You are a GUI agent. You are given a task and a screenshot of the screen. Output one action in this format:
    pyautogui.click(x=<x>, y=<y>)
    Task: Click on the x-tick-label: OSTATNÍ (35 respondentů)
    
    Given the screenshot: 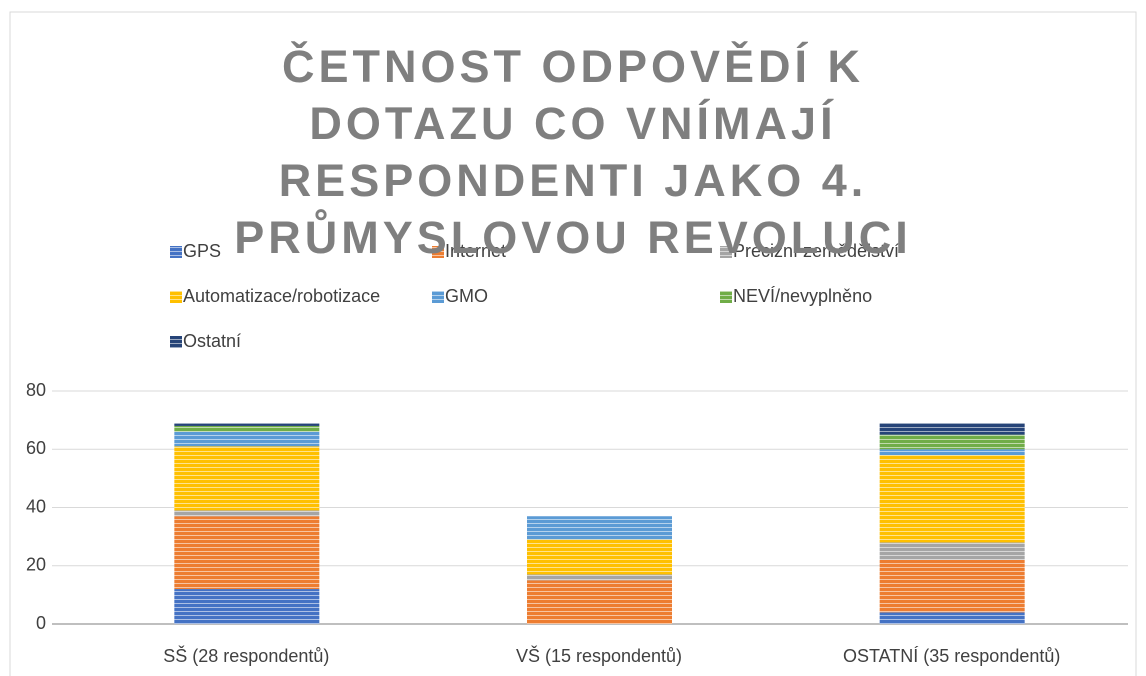 What is the action you would take?
    pyautogui.click(x=951, y=656)
    